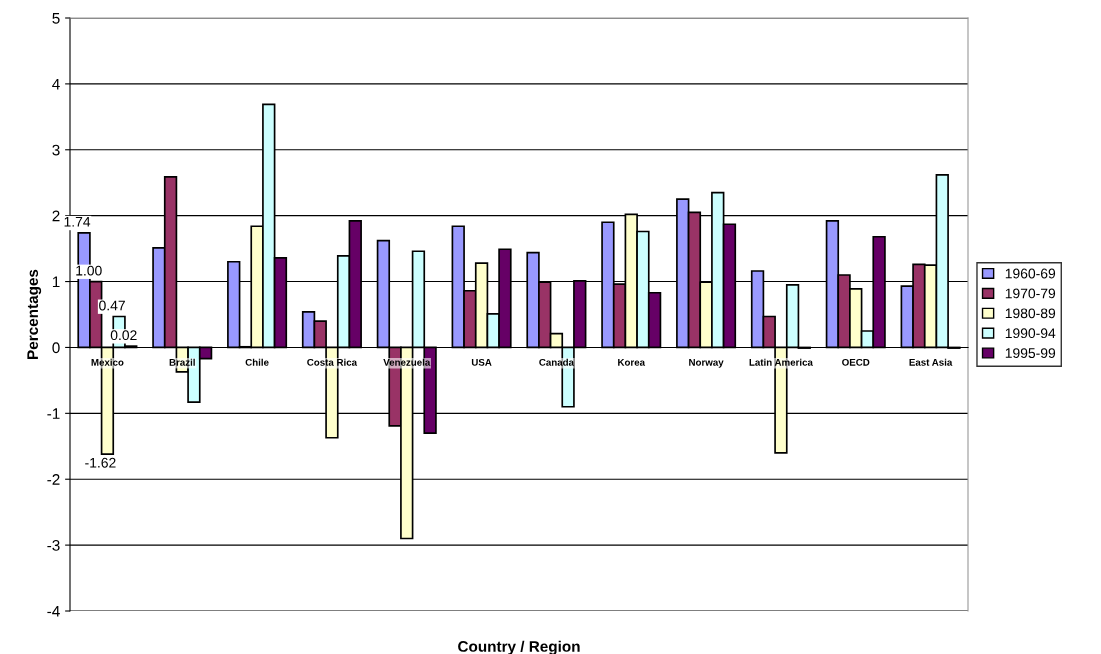 The image size is (1101, 654). I want to click on y-tick-label: -3, so click(53, 545).